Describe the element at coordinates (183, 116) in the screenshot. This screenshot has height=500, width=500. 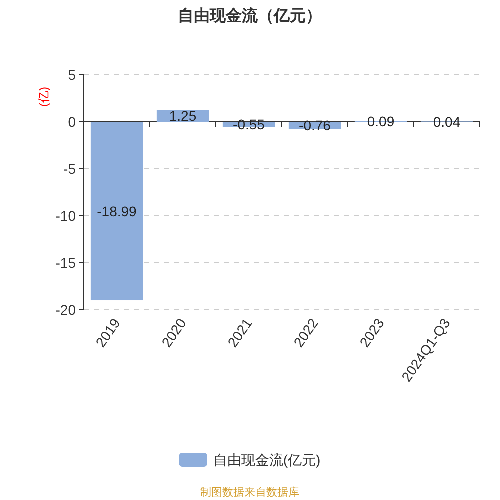
I see `data-label: 1.25` at that location.